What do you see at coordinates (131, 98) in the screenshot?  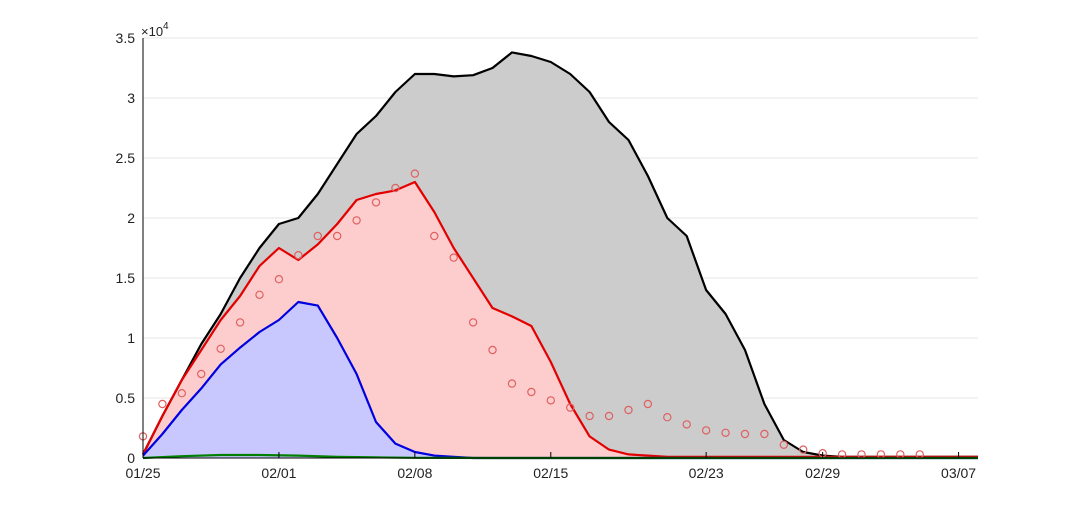 I see `y-tick-label: 3` at bounding box center [131, 98].